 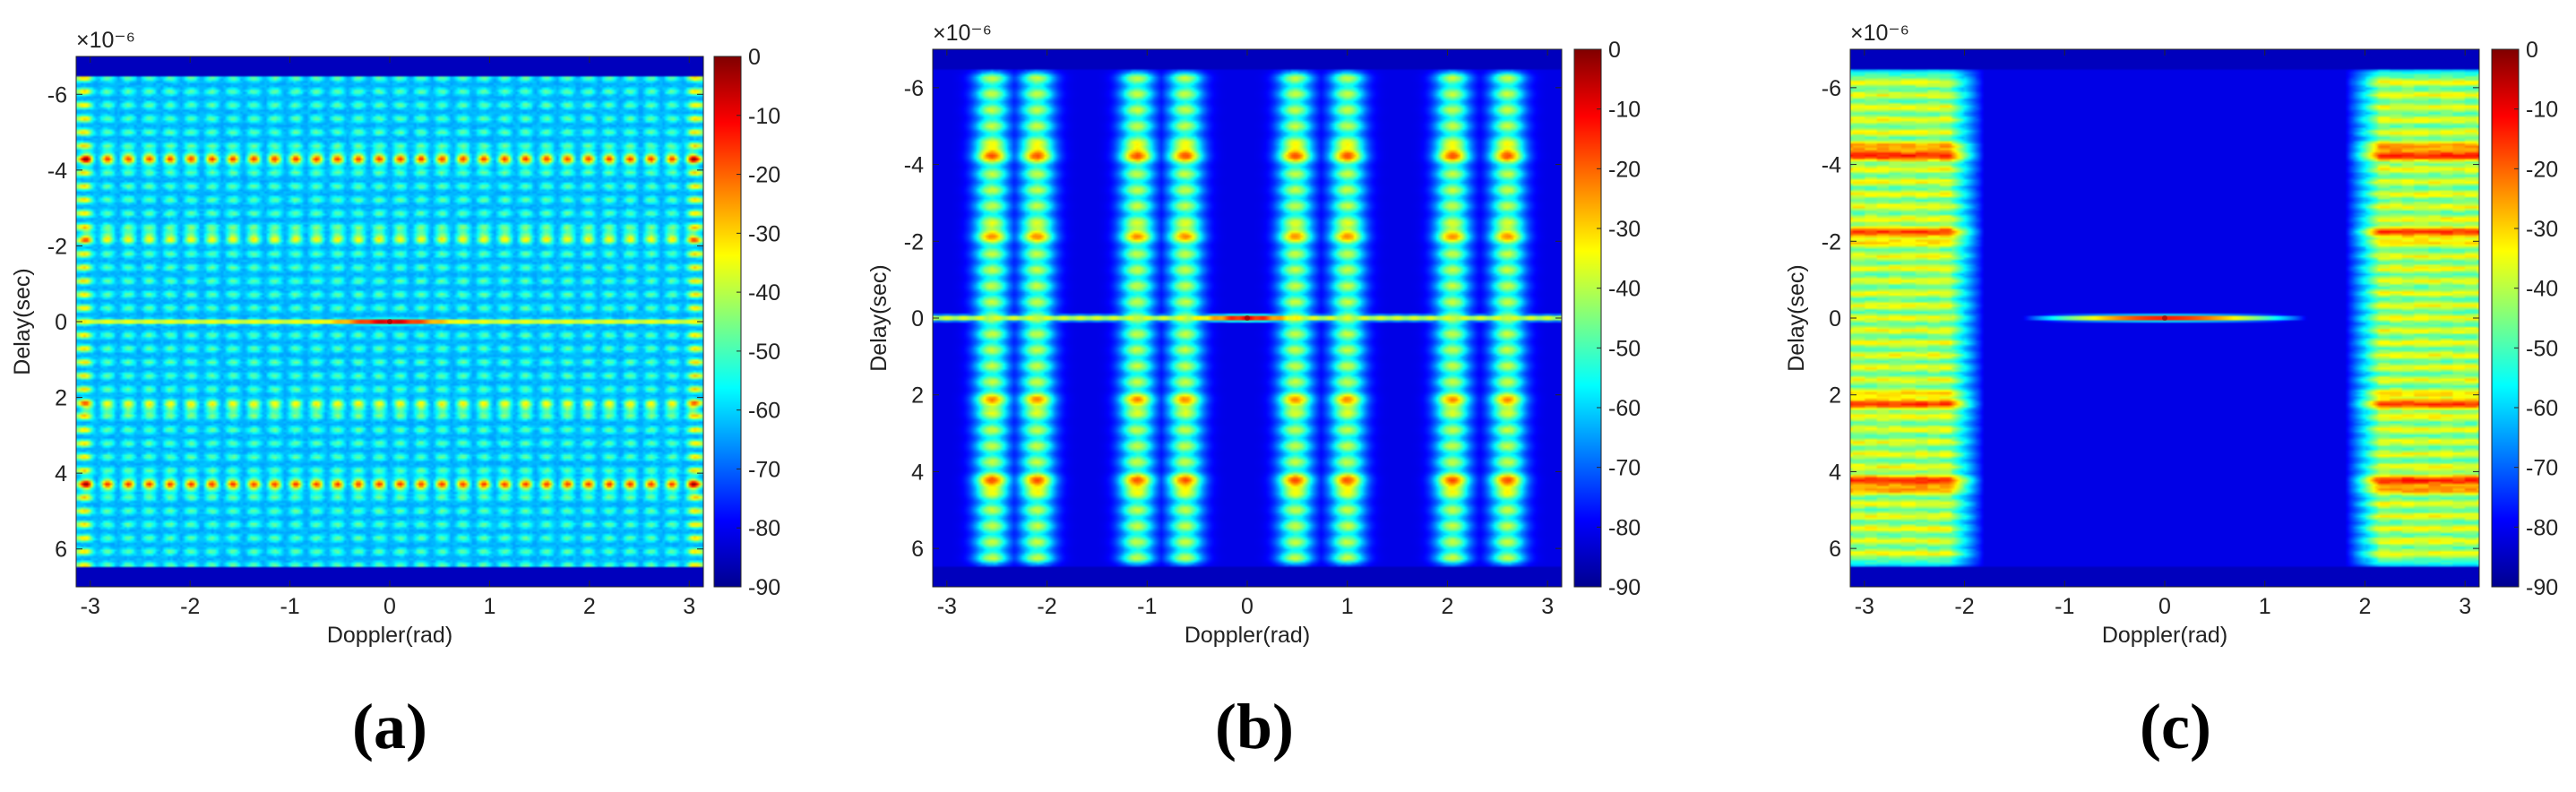 I want to click on panel-caption: (a), so click(x=389, y=726).